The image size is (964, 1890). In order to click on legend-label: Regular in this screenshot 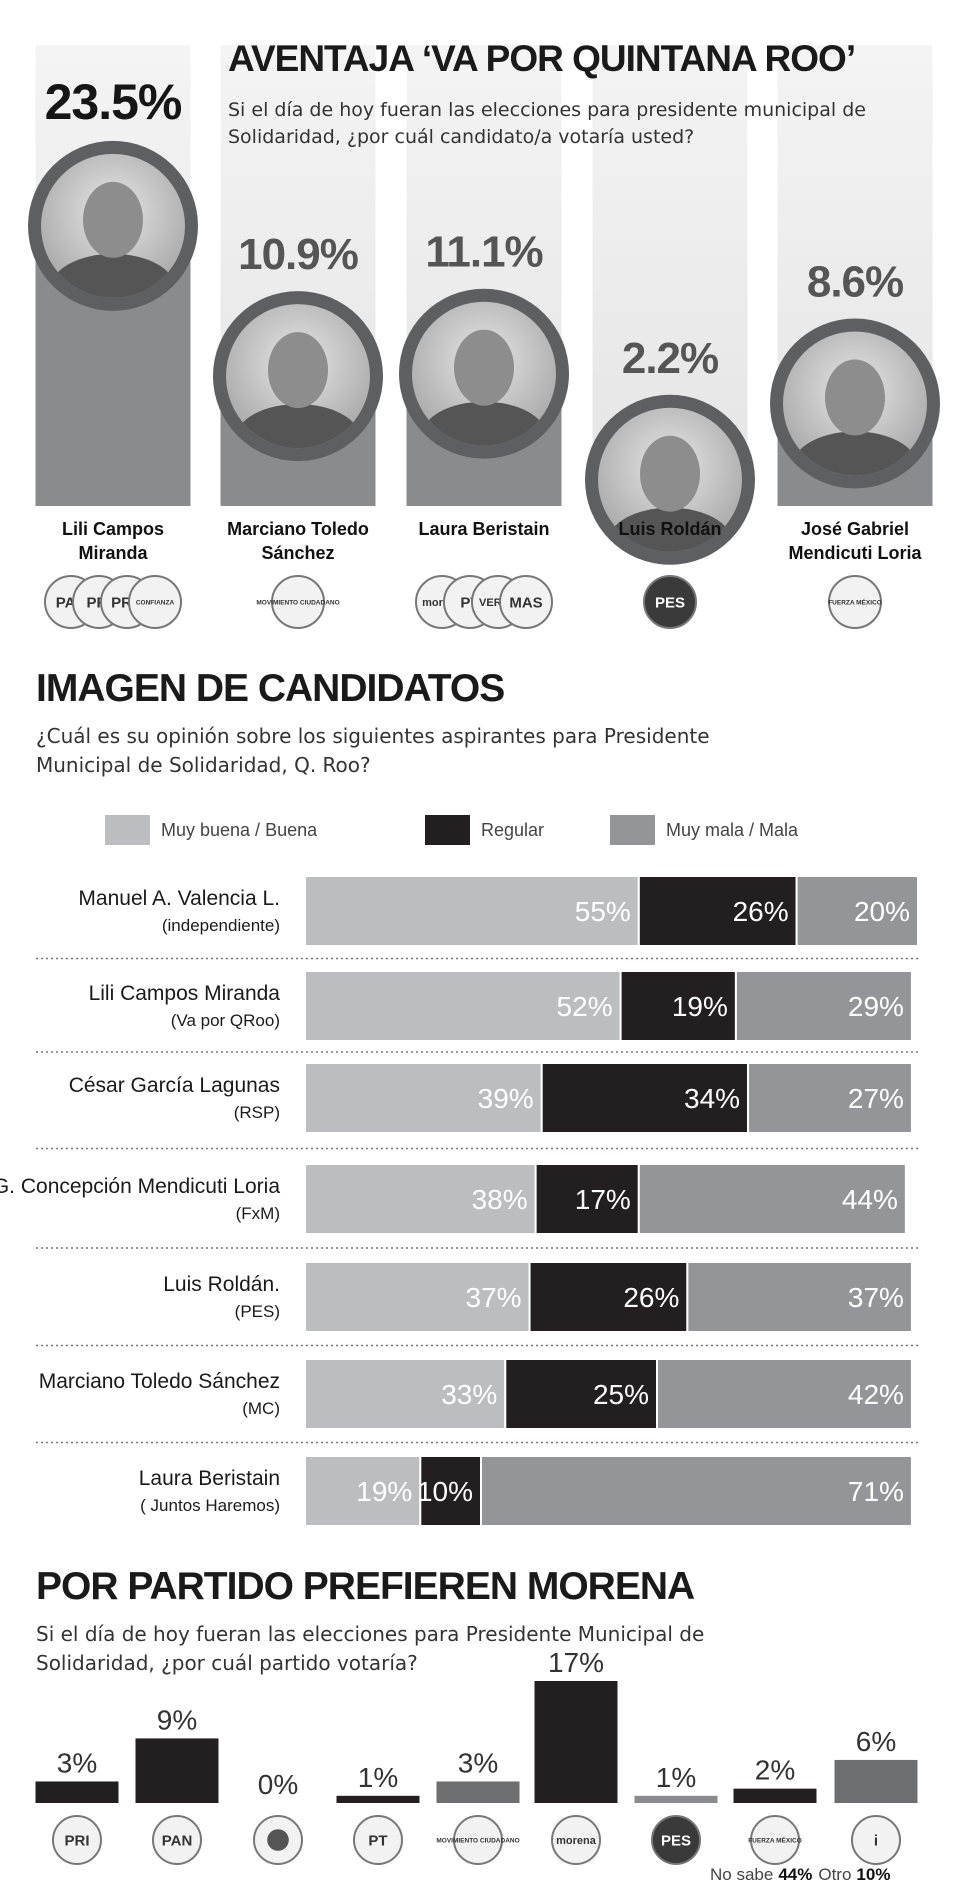, I will do `click(512, 830)`.